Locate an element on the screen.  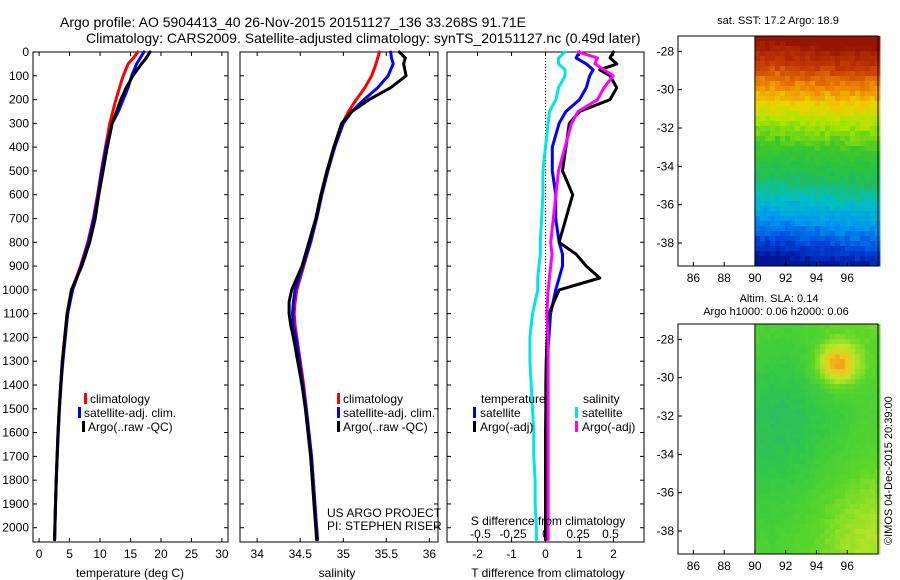
depth-tick-label: 1100 is located at coordinates (16, 314).